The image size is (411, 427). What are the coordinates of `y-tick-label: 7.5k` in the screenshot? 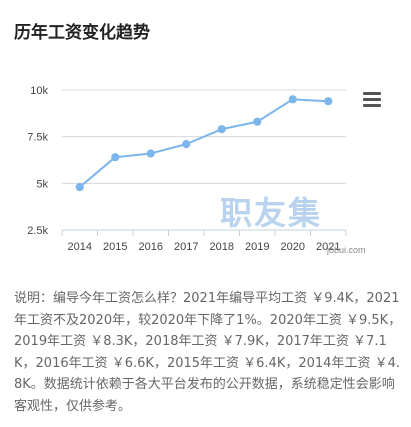 It's located at (37, 138).